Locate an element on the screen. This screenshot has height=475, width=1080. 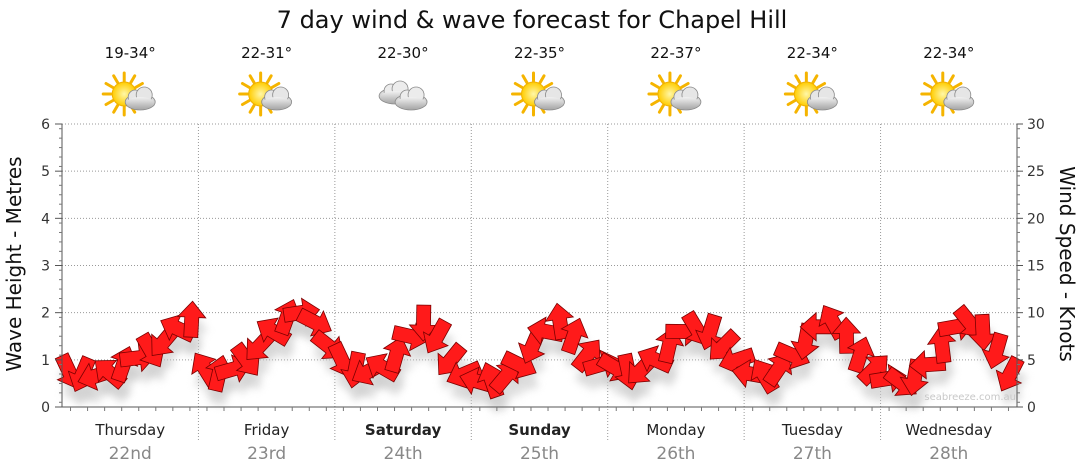
y-tick-label-right: 10 is located at coordinates (1036, 314).